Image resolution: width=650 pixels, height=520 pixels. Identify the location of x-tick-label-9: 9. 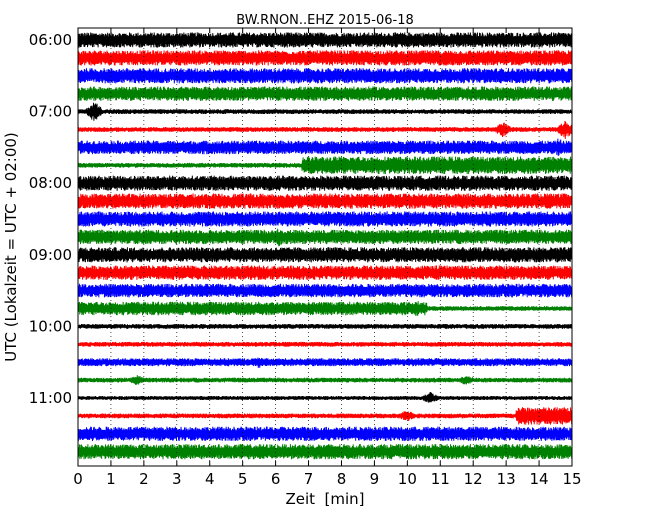
(375, 479).